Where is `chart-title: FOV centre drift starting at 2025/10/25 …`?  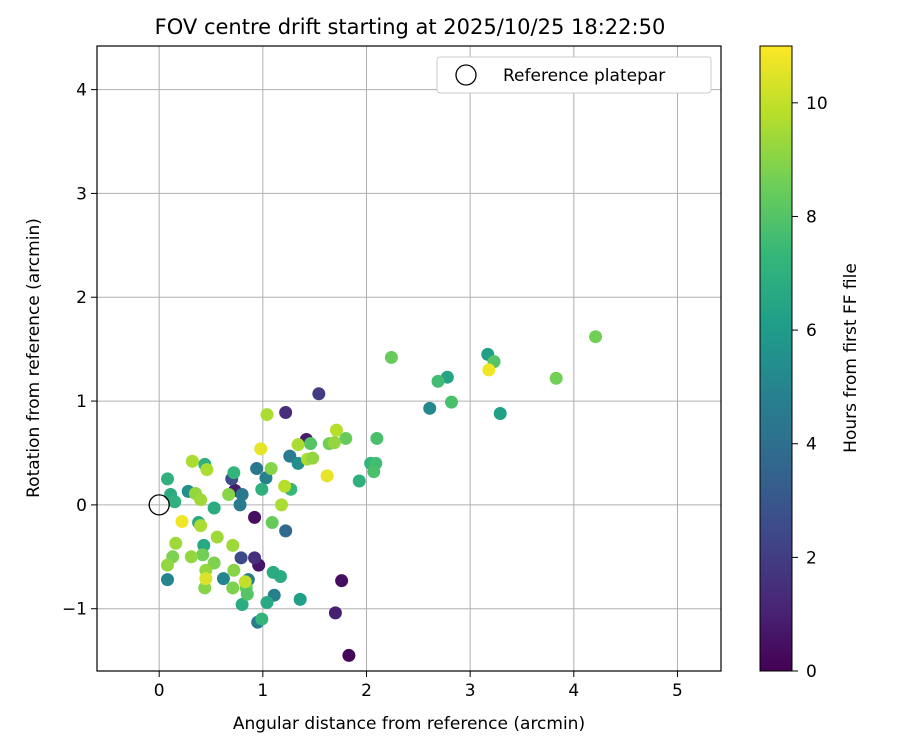 chart-title: FOV centre drift starting at 2025/10/25 … is located at coordinates (410, 27).